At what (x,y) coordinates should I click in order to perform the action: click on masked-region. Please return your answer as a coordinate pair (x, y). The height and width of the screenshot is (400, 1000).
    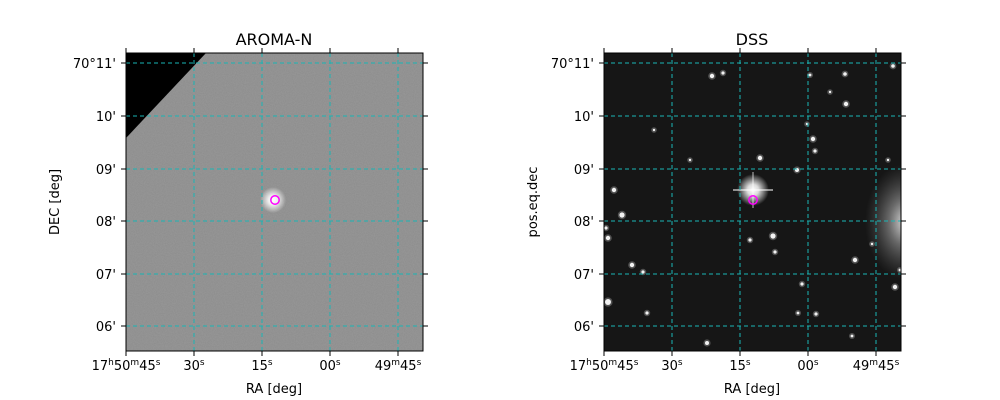
    Looking at the image, I should click on (166, 95).